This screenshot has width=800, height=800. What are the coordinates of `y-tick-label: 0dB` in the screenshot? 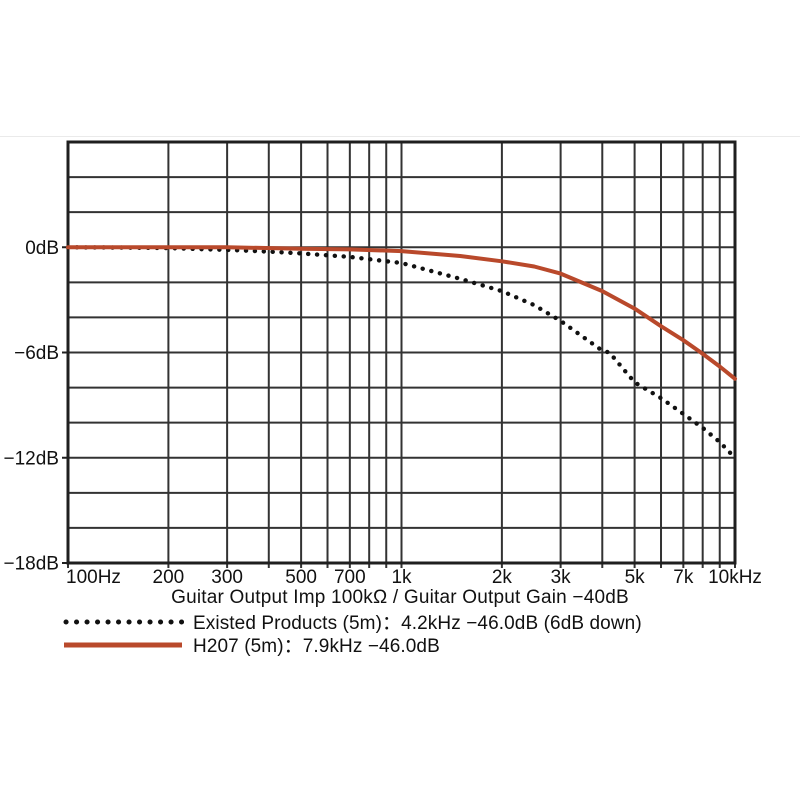 It's located at (42, 248).